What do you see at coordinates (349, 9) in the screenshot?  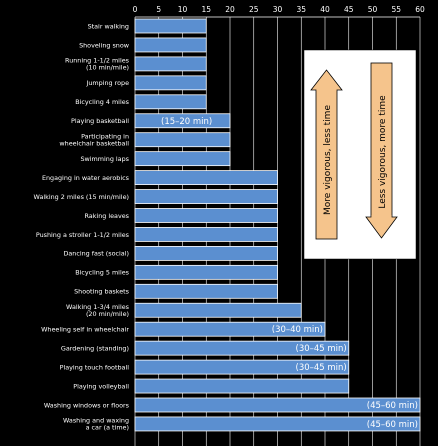 I see `x-tick-label: 45` at bounding box center [349, 9].